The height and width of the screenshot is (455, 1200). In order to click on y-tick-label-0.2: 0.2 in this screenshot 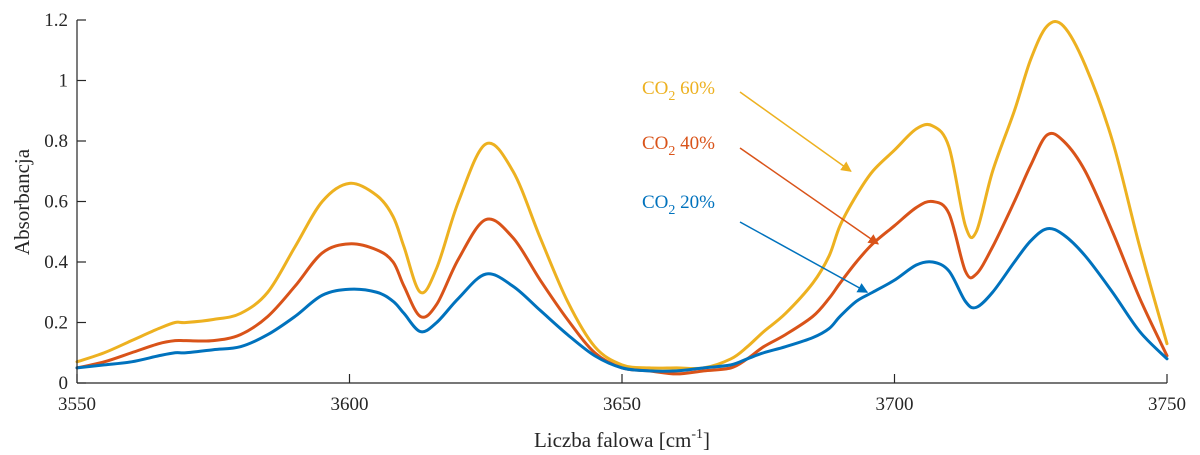, I will do `click(56, 323)`.